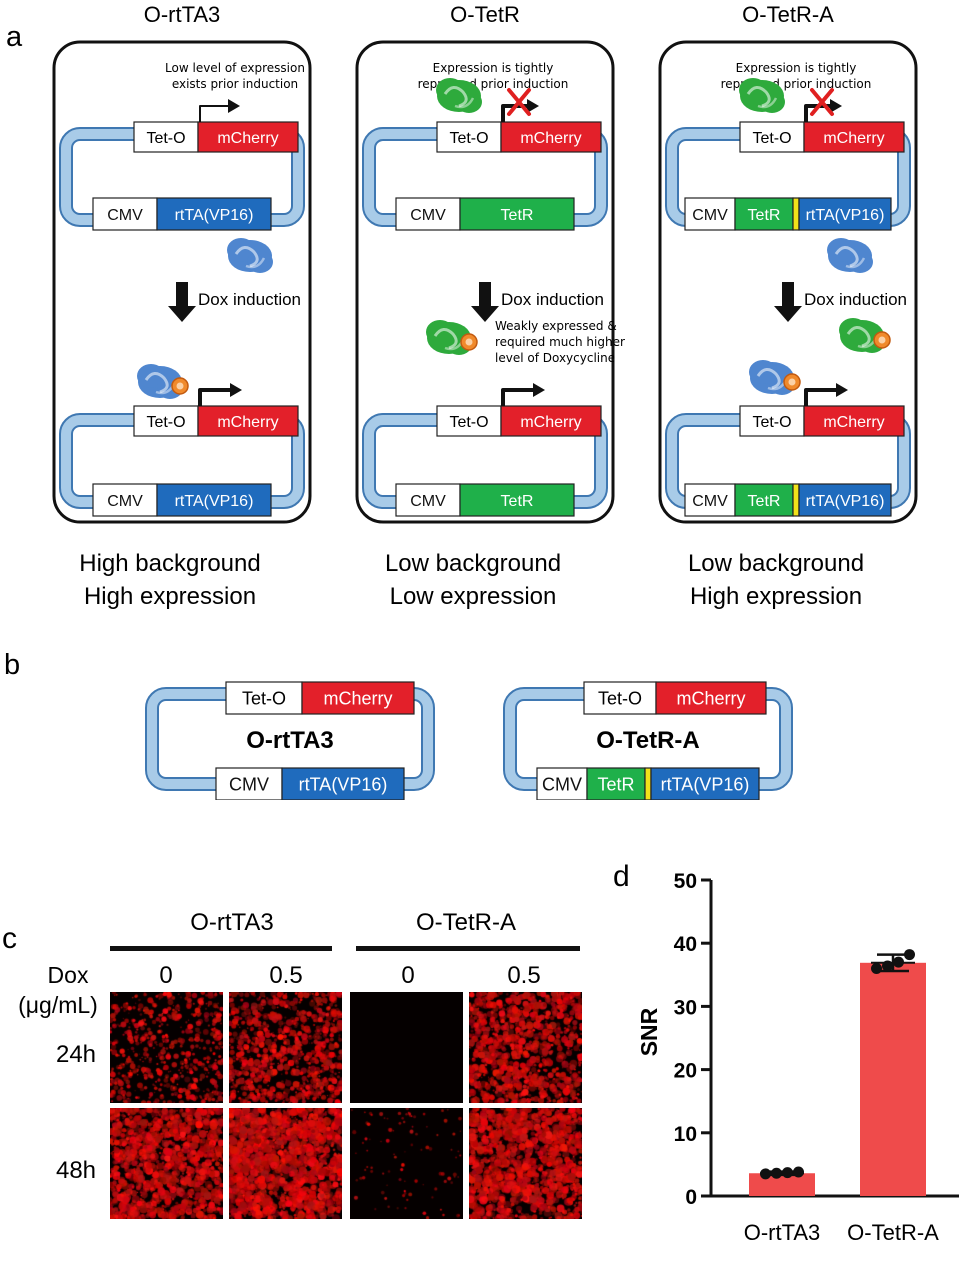 The height and width of the screenshot is (1280, 969). I want to click on annotation-note: Expression is tightly, so click(493, 68).